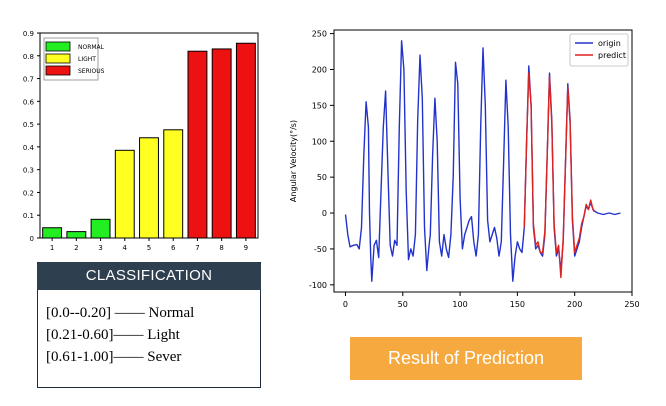  Describe the element at coordinates (149, 248) in the screenshot. I see `x-tick-label: 5` at that location.